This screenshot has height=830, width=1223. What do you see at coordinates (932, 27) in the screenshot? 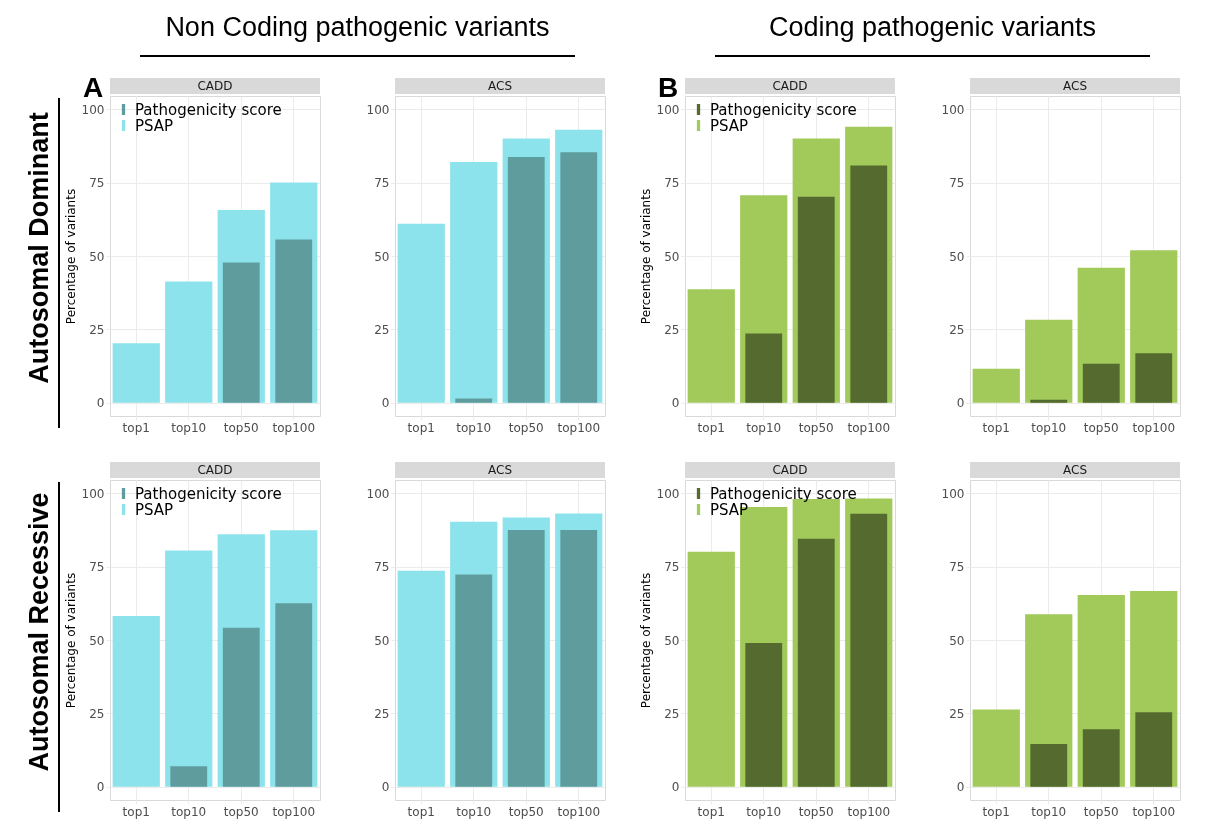
I see `text: Coding pathogenic variants` at bounding box center [932, 27].